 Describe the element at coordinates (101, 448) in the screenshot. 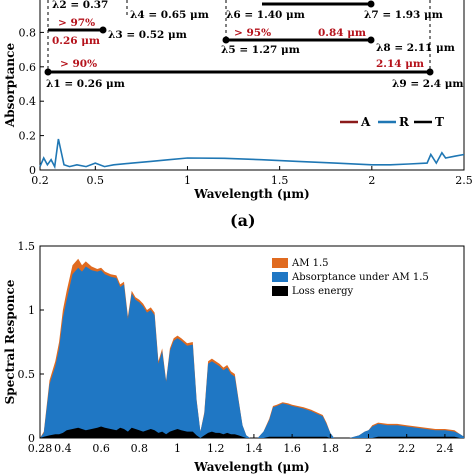

I see `x-tick-label-b: 0.6` at that location.